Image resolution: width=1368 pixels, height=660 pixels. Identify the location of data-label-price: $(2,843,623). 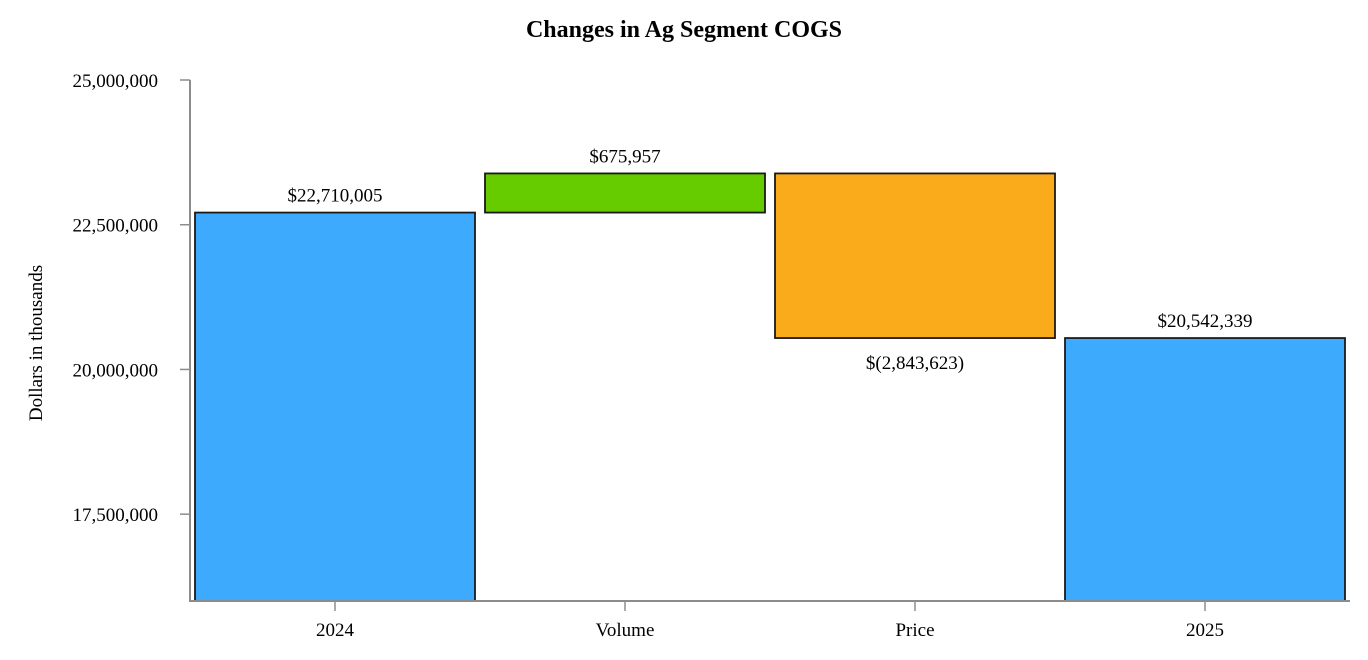
(915, 363).